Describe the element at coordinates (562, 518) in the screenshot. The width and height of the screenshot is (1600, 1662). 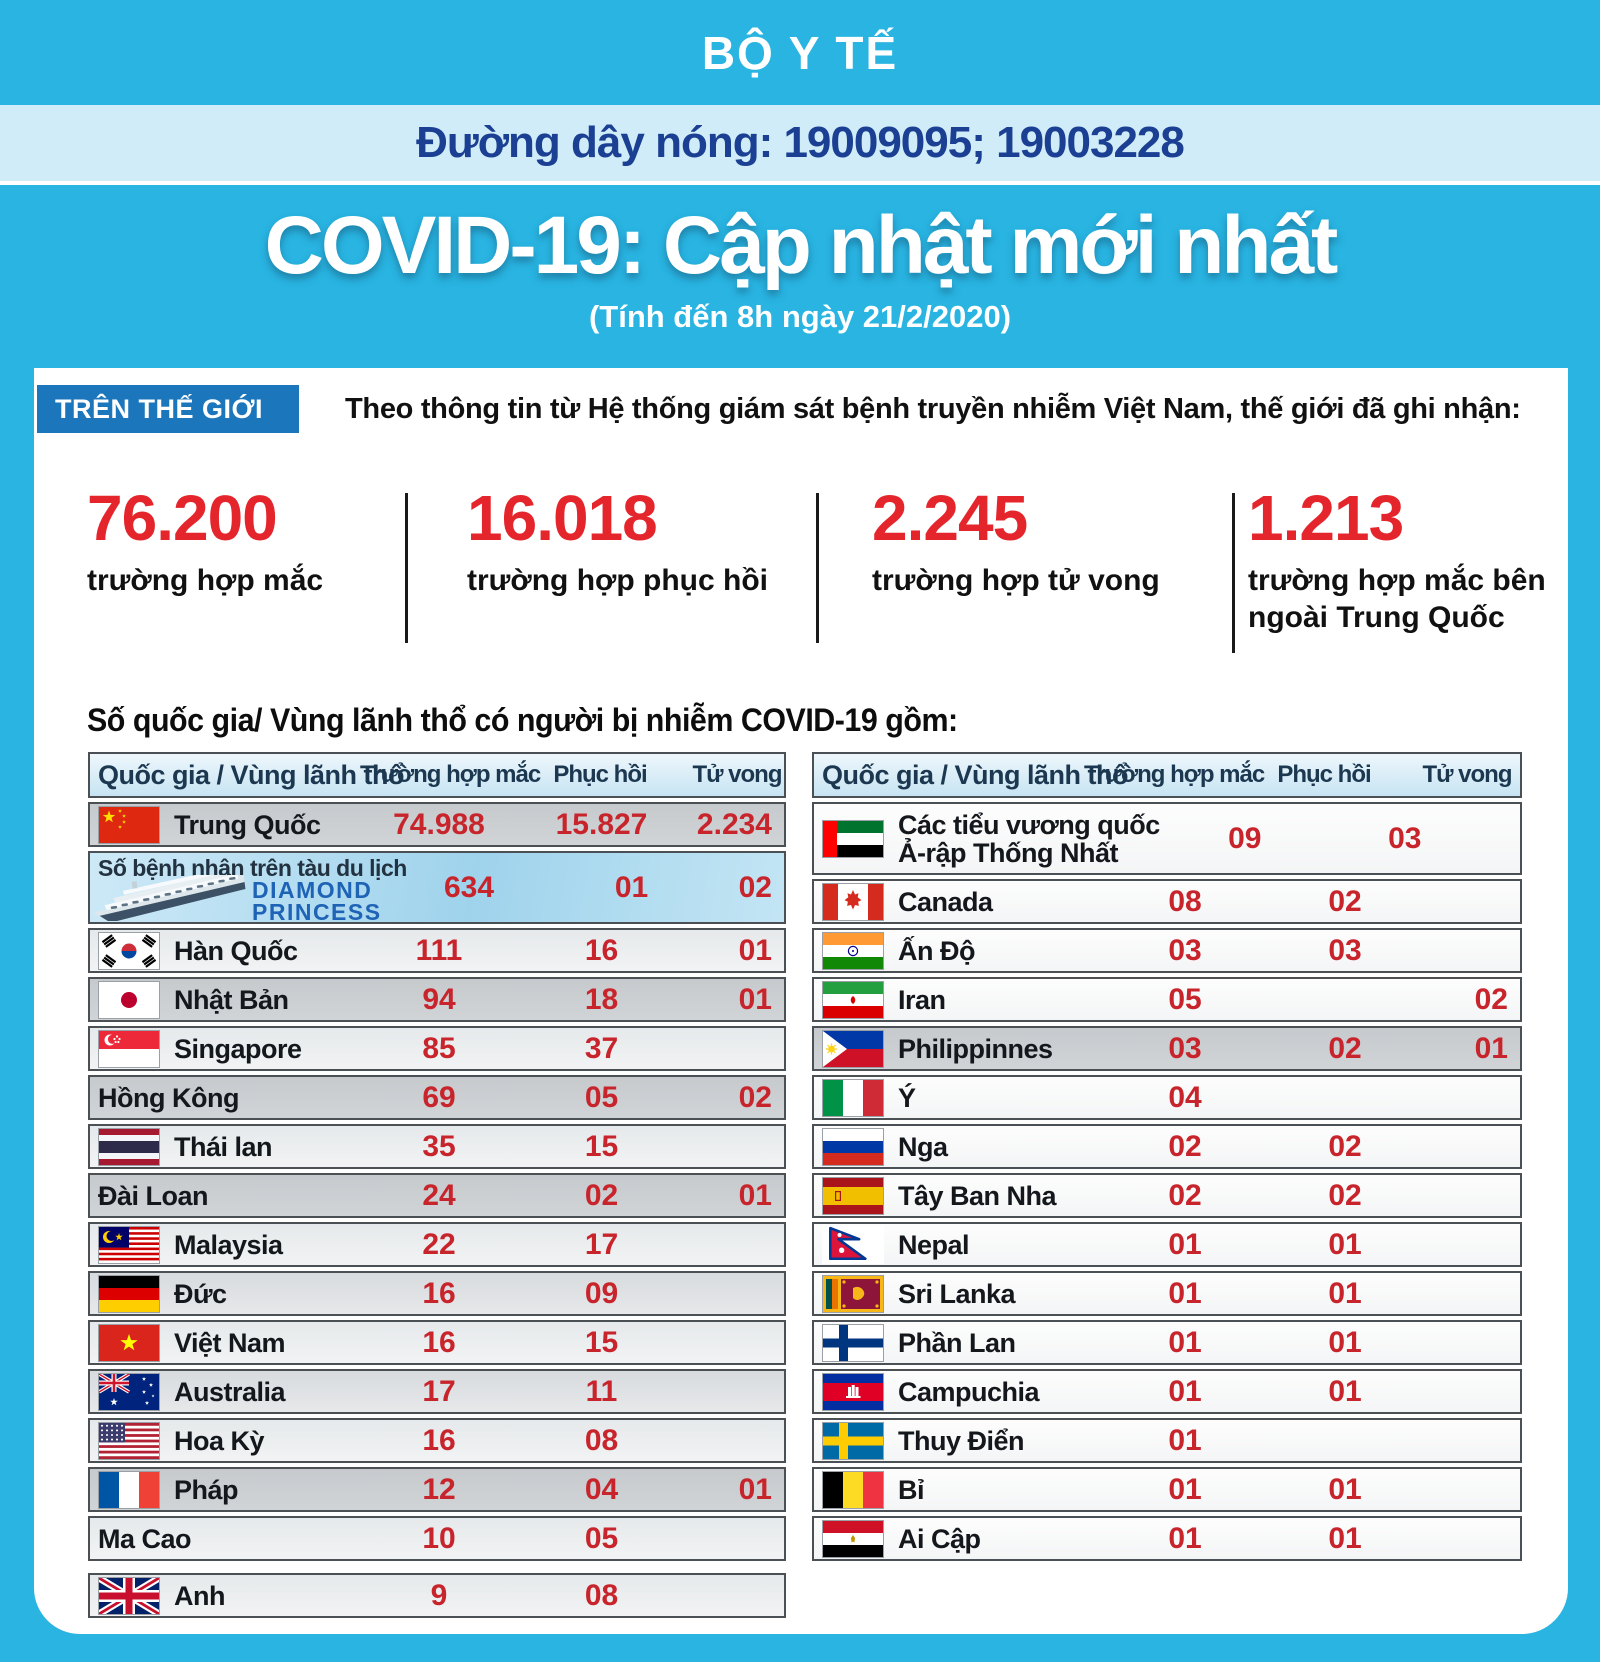
I see `stat-value: 16.018` at that location.